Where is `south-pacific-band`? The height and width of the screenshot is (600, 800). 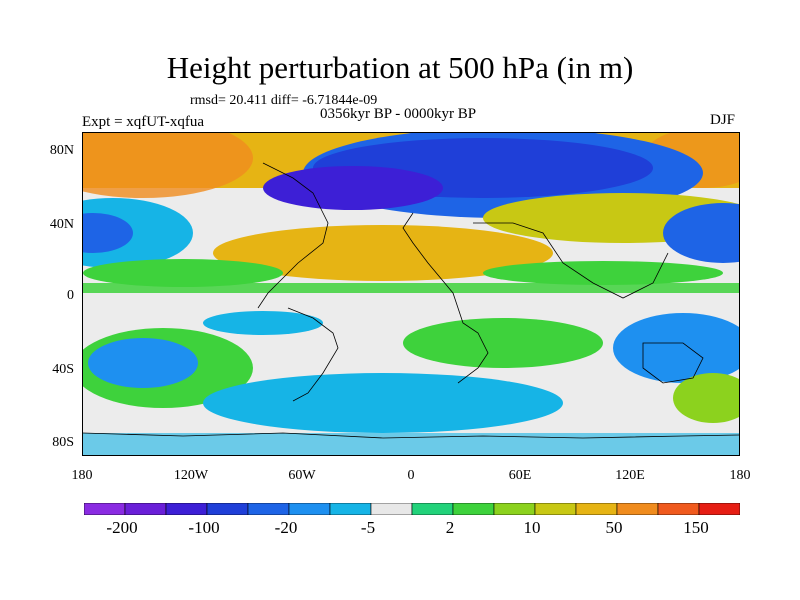
south-pacific-band is located at coordinates (263, 323).